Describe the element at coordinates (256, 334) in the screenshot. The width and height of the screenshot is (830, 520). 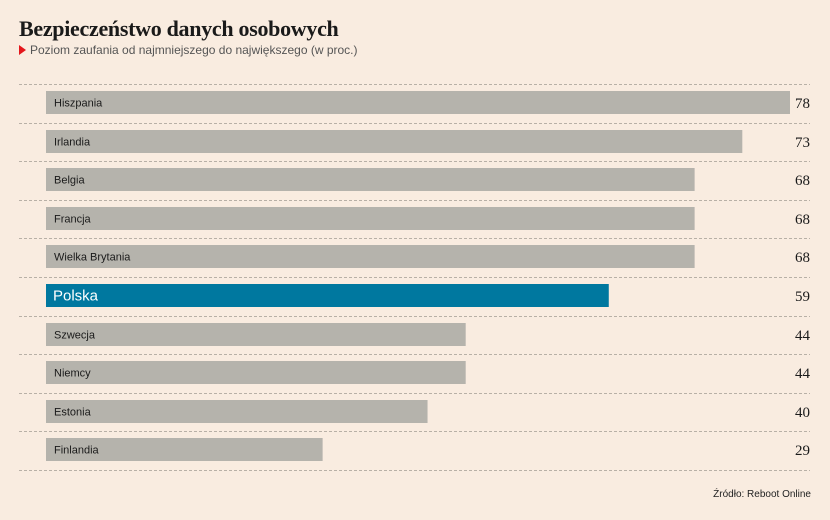
I see `bar-szwecja` at that location.